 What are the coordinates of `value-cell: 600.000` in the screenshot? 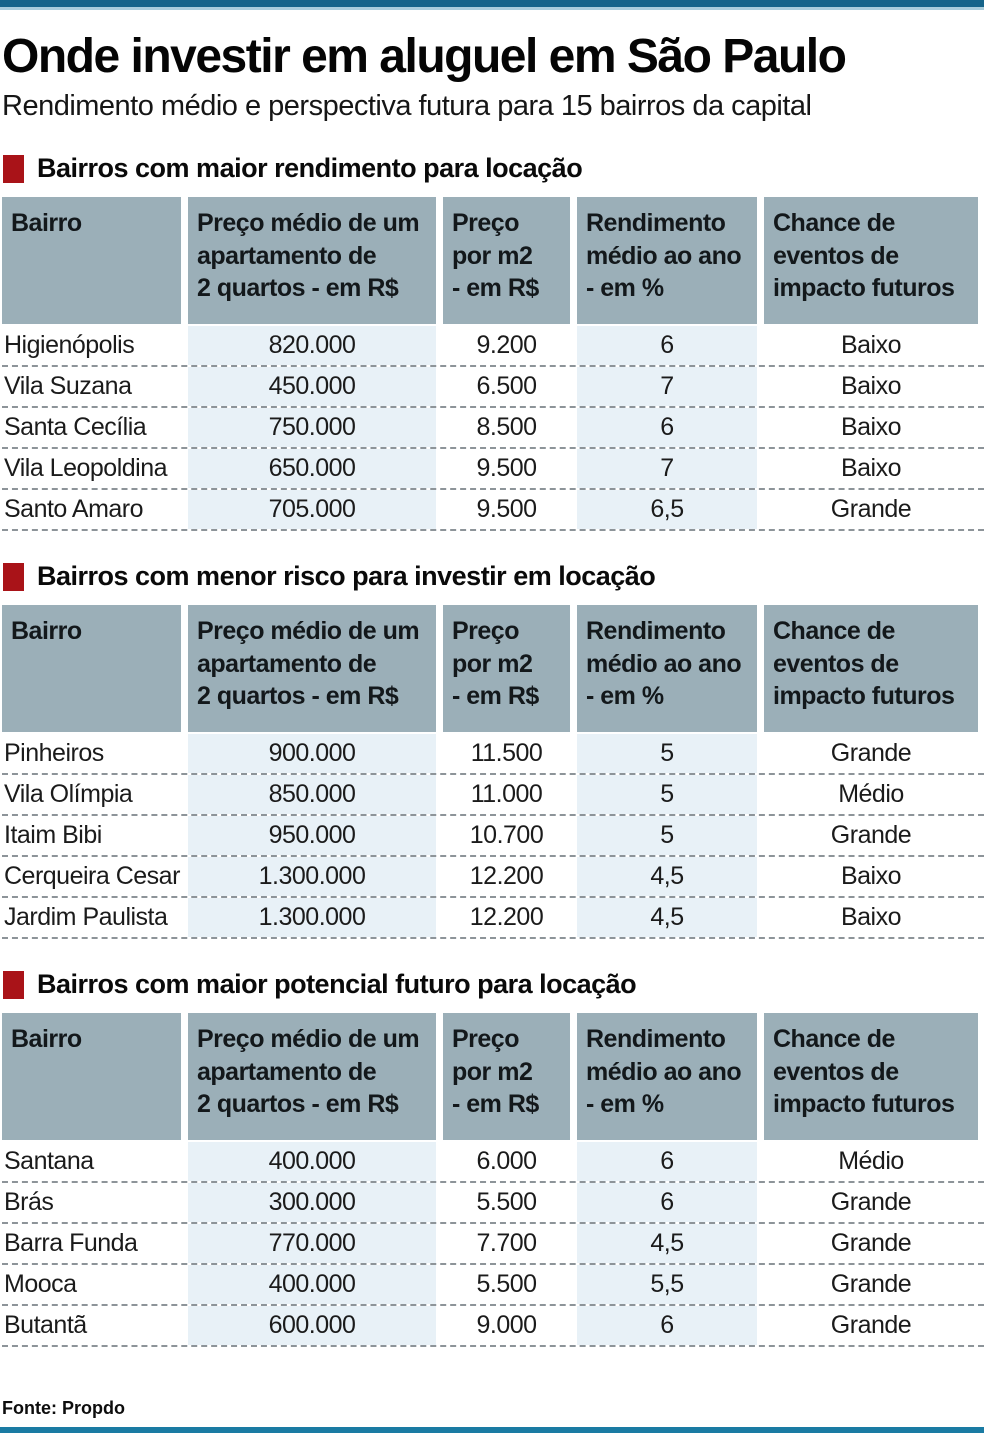 It's located at (312, 1326).